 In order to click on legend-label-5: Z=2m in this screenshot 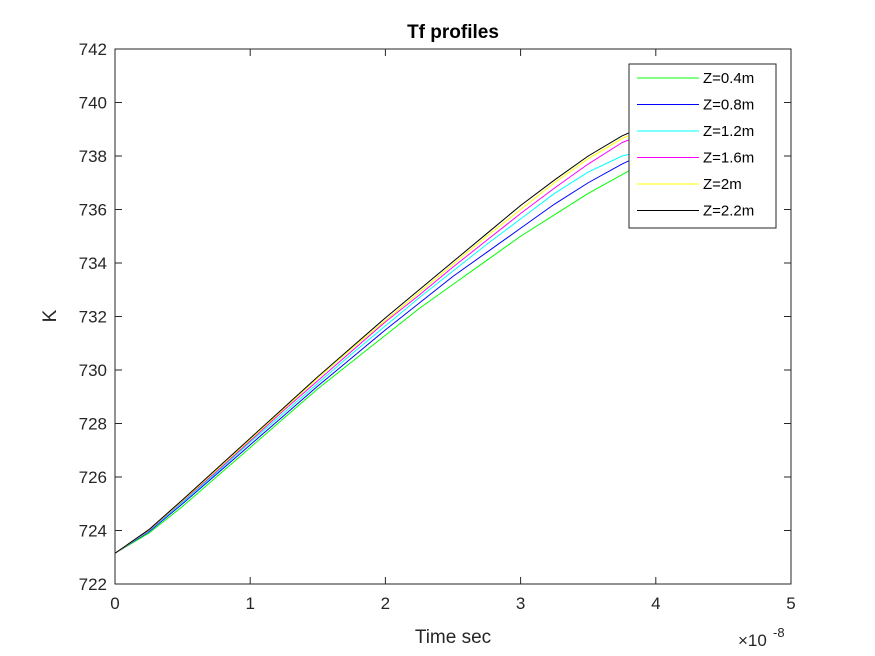, I will do `click(722, 184)`.